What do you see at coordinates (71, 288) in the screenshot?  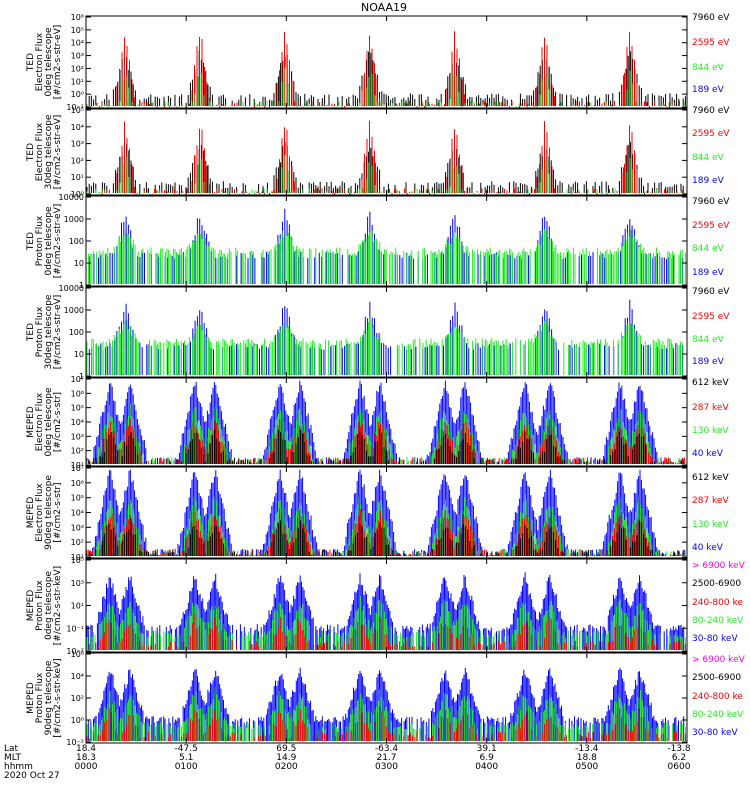 I see `y-tick-label: 10000` at bounding box center [71, 288].